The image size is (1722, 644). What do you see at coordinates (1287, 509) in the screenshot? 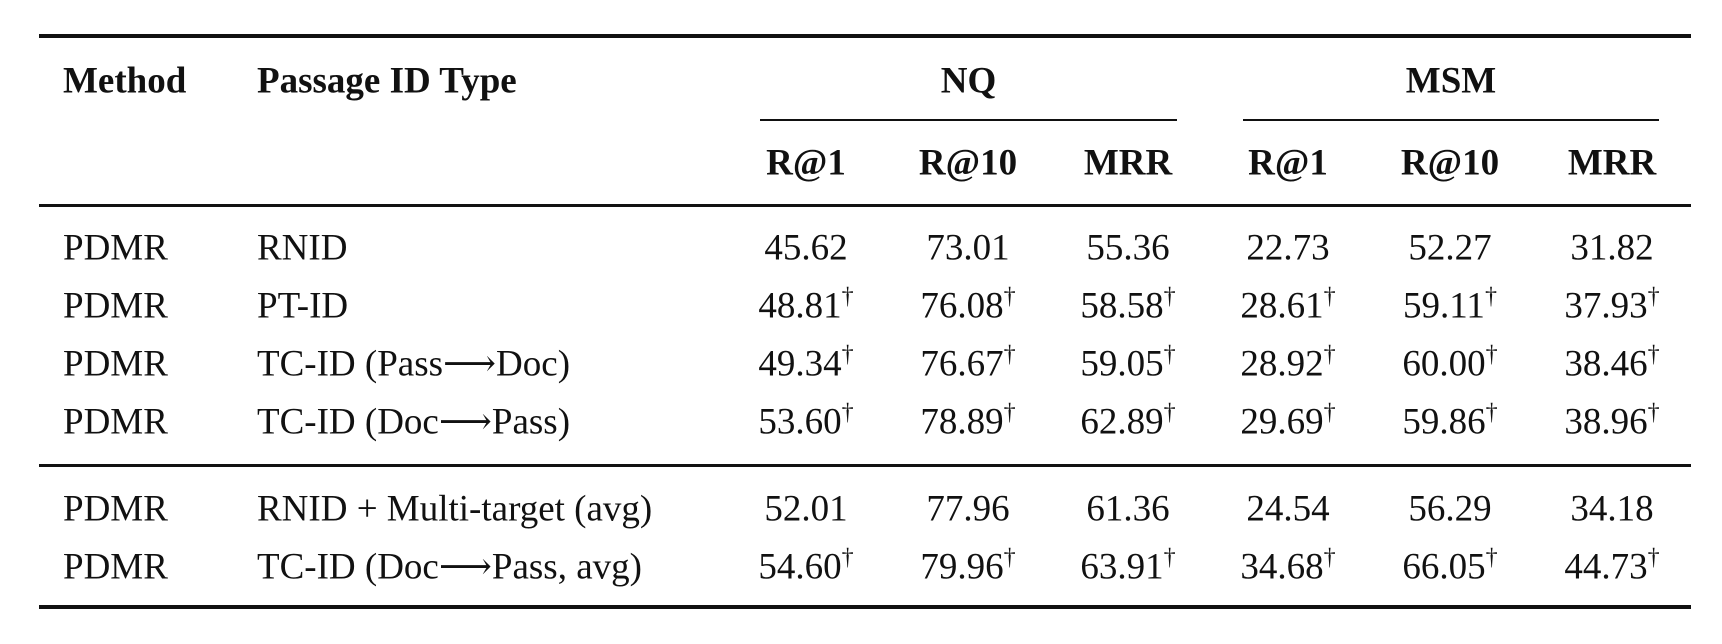
I see `value-cell: 24.54` at bounding box center [1287, 509].